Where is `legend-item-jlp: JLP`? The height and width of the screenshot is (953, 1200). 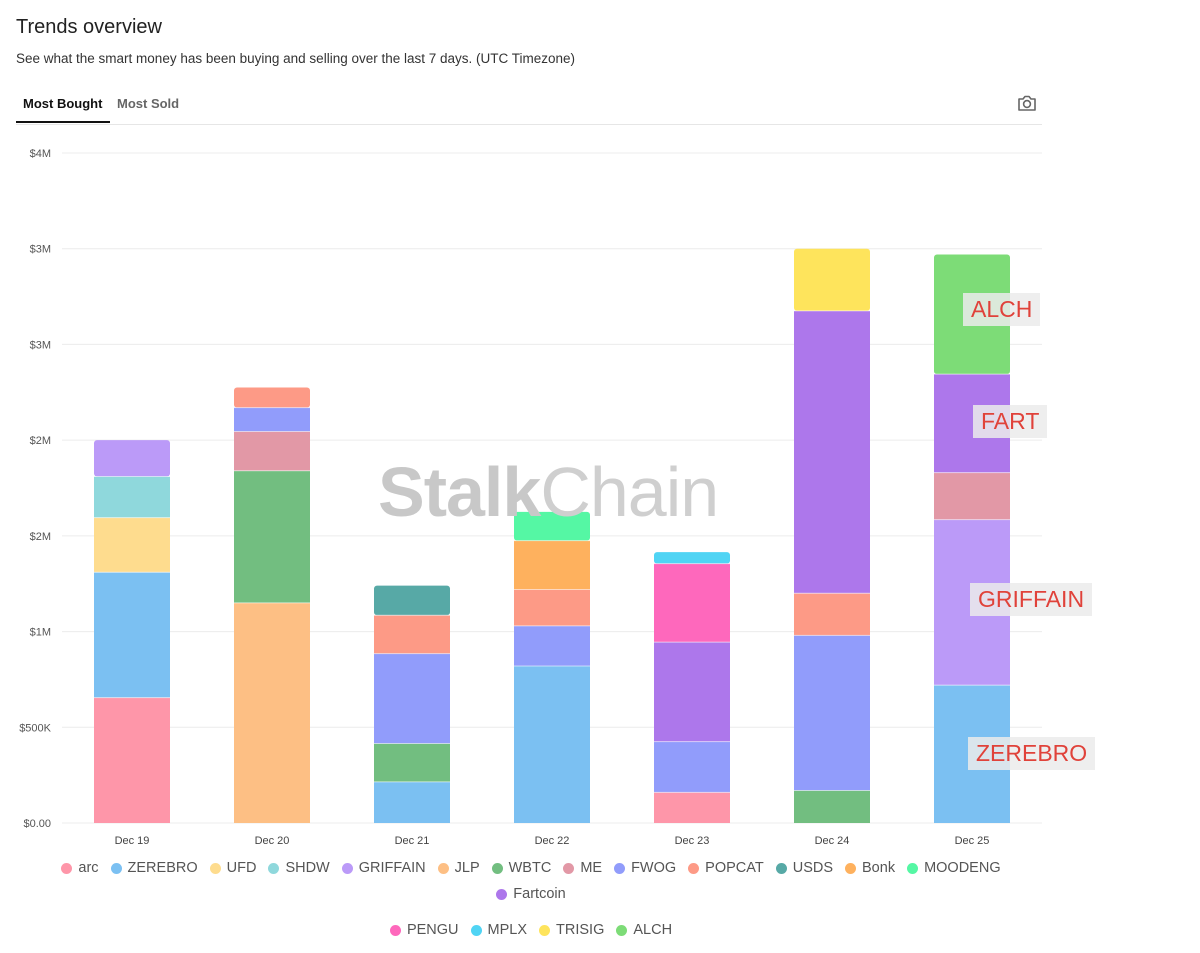
legend-item-jlp: JLP is located at coordinates (458, 868).